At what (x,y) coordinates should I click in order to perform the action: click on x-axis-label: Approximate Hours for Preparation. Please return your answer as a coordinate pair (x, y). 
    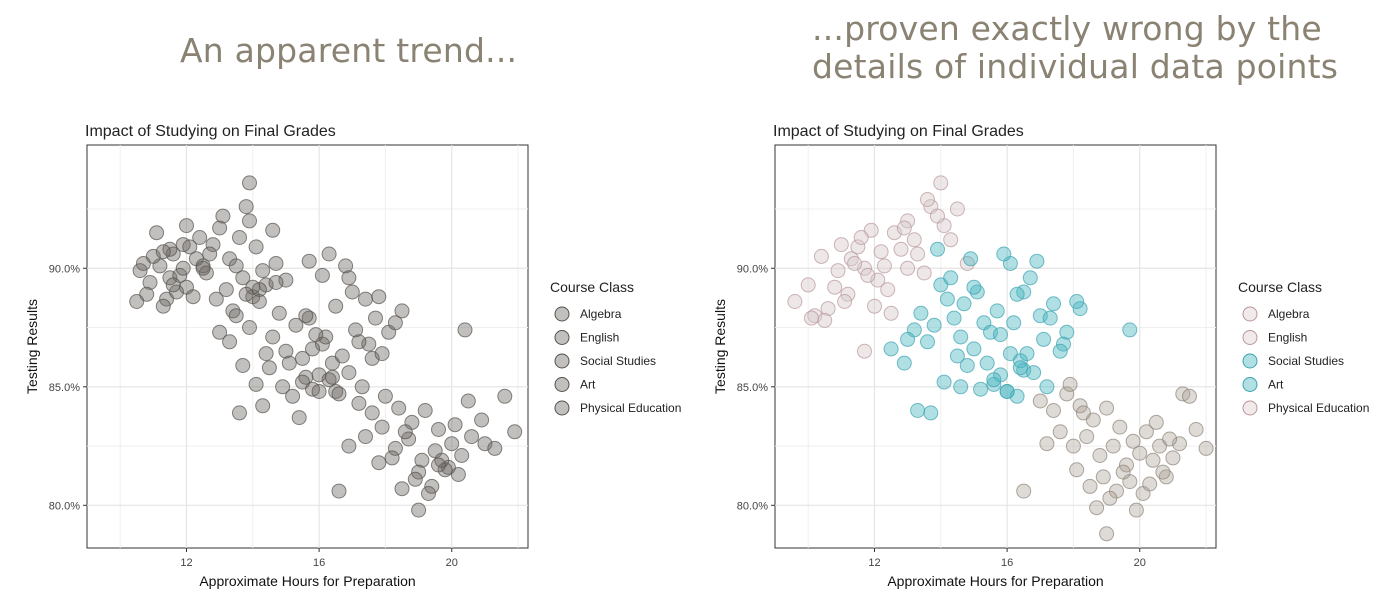
    Looking at the image, I should click on (995, 581).